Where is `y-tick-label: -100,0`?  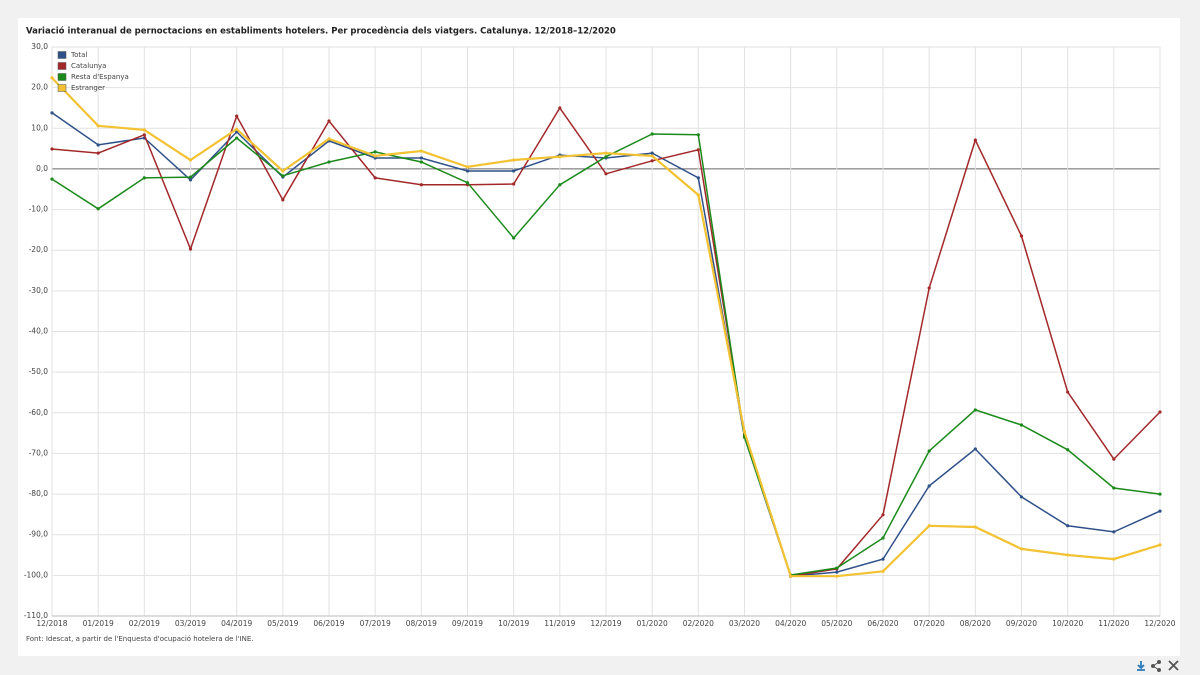
y-tick-label: -100,0 is located at coordinates (36, 574).